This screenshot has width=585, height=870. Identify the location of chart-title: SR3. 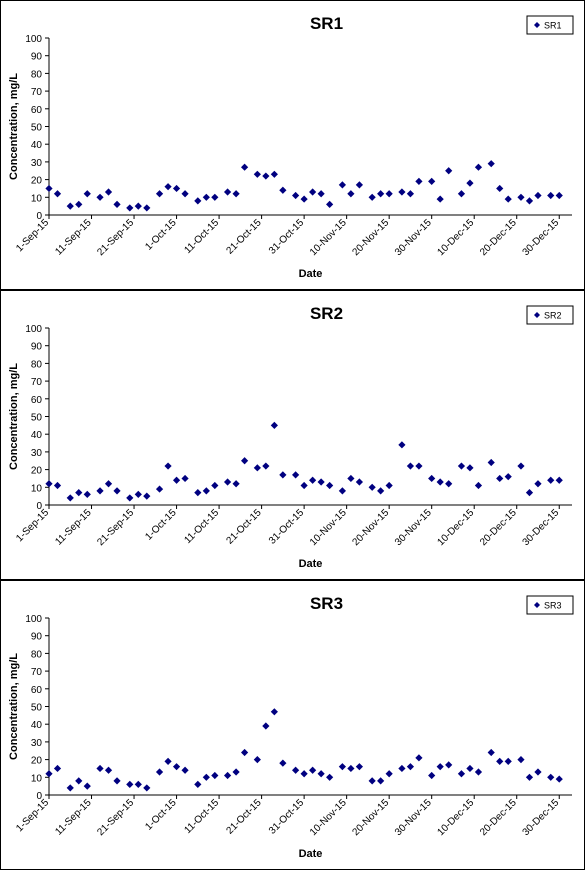
(326, 603).